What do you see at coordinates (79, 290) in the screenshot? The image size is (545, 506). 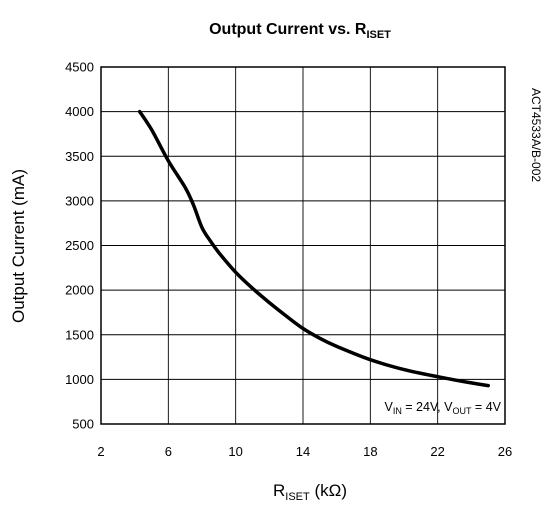 I see `y-tick-label: 2000` at bounding box center [79, 290].